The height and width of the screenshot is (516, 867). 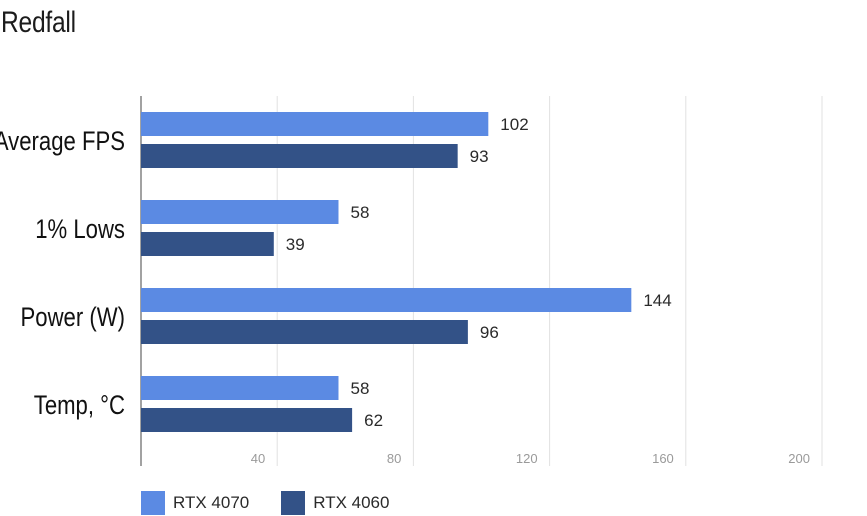 What do you see at coordinates (73, 318) in the screenshot?
I see `category-label: Power (W)` at bounding box center [73, 318].